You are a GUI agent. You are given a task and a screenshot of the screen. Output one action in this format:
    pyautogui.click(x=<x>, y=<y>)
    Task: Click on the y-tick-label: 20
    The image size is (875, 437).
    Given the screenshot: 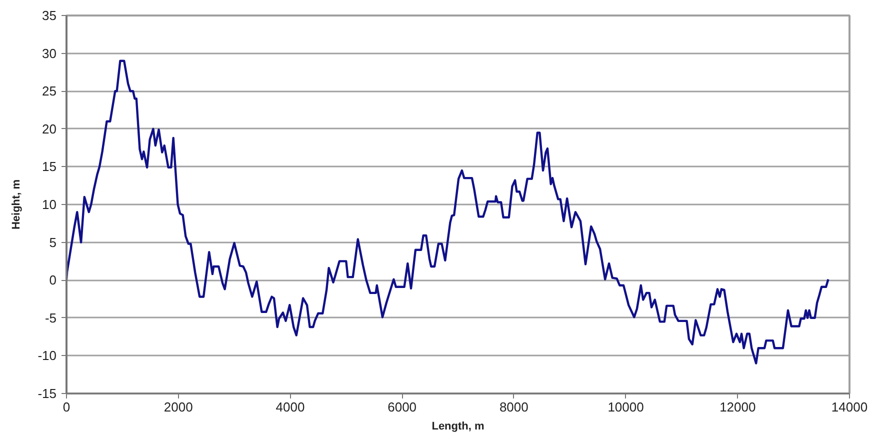 What is the action you would take?
    pyautogui.click(x=49, y=128)
    